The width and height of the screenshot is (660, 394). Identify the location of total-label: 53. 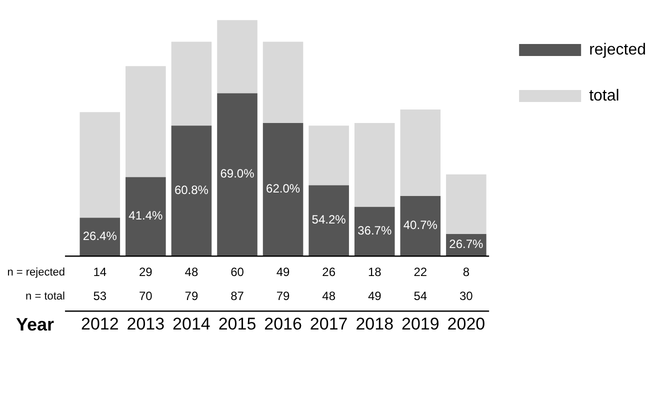
(100, 295).